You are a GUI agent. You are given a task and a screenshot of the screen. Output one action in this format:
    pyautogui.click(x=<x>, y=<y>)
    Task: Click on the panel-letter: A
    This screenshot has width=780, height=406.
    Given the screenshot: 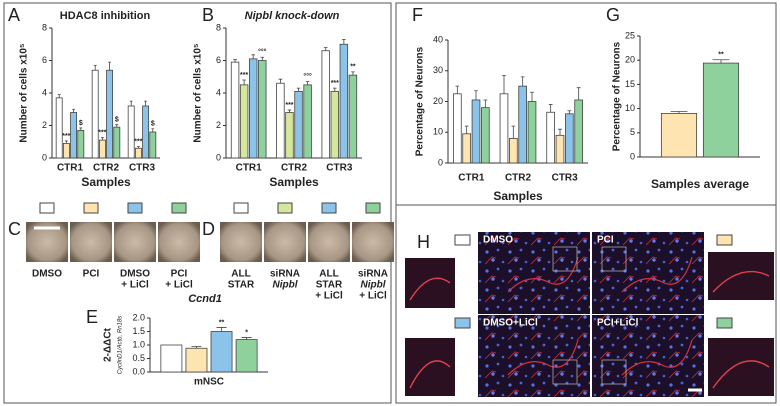 What is the action you would take?
    pyautogui.click(x=14, y=15)
    